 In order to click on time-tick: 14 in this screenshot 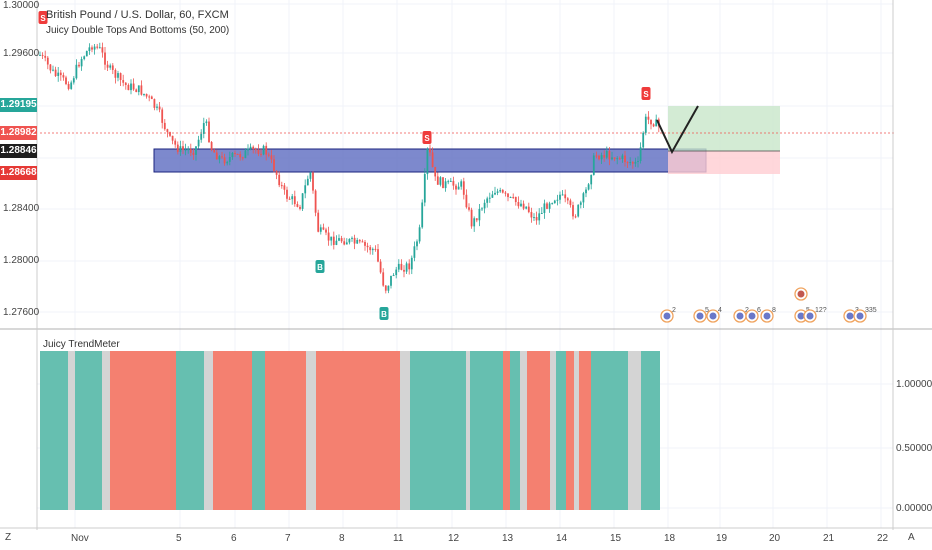, I will do `click(562, 538)`.